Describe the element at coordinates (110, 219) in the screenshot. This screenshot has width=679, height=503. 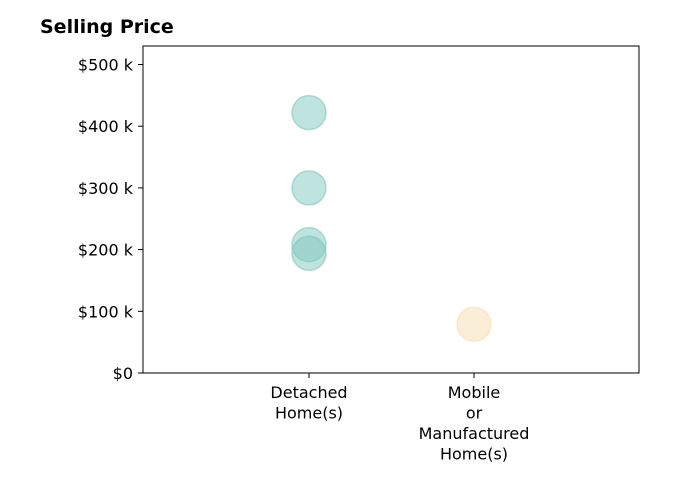
I see `y-axis: $0 $100 k $200 k $300 k $400 k $500 k` at that location.